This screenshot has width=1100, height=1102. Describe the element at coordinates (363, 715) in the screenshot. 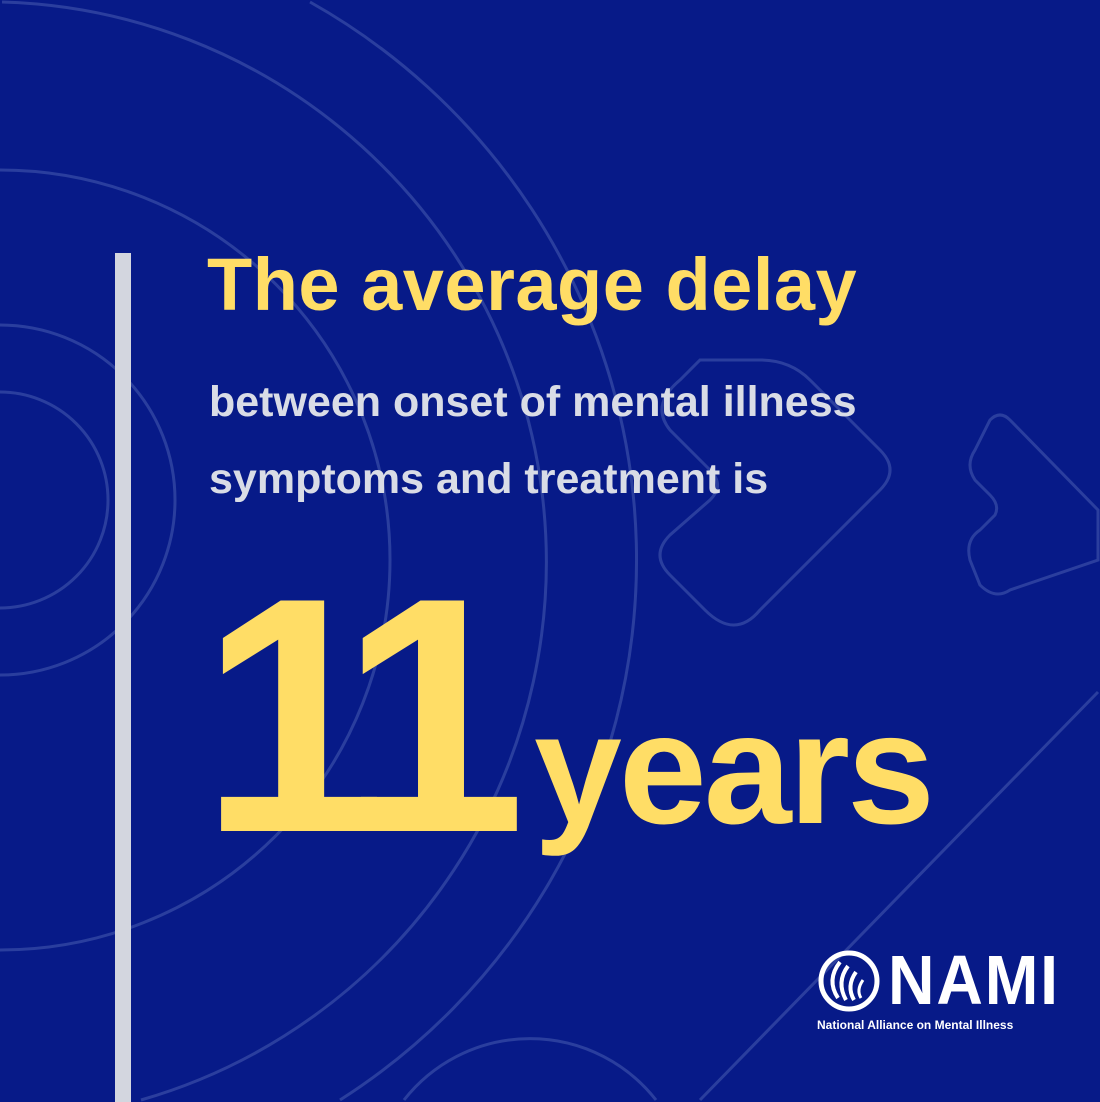

I see `stat-number: 11` at that location.